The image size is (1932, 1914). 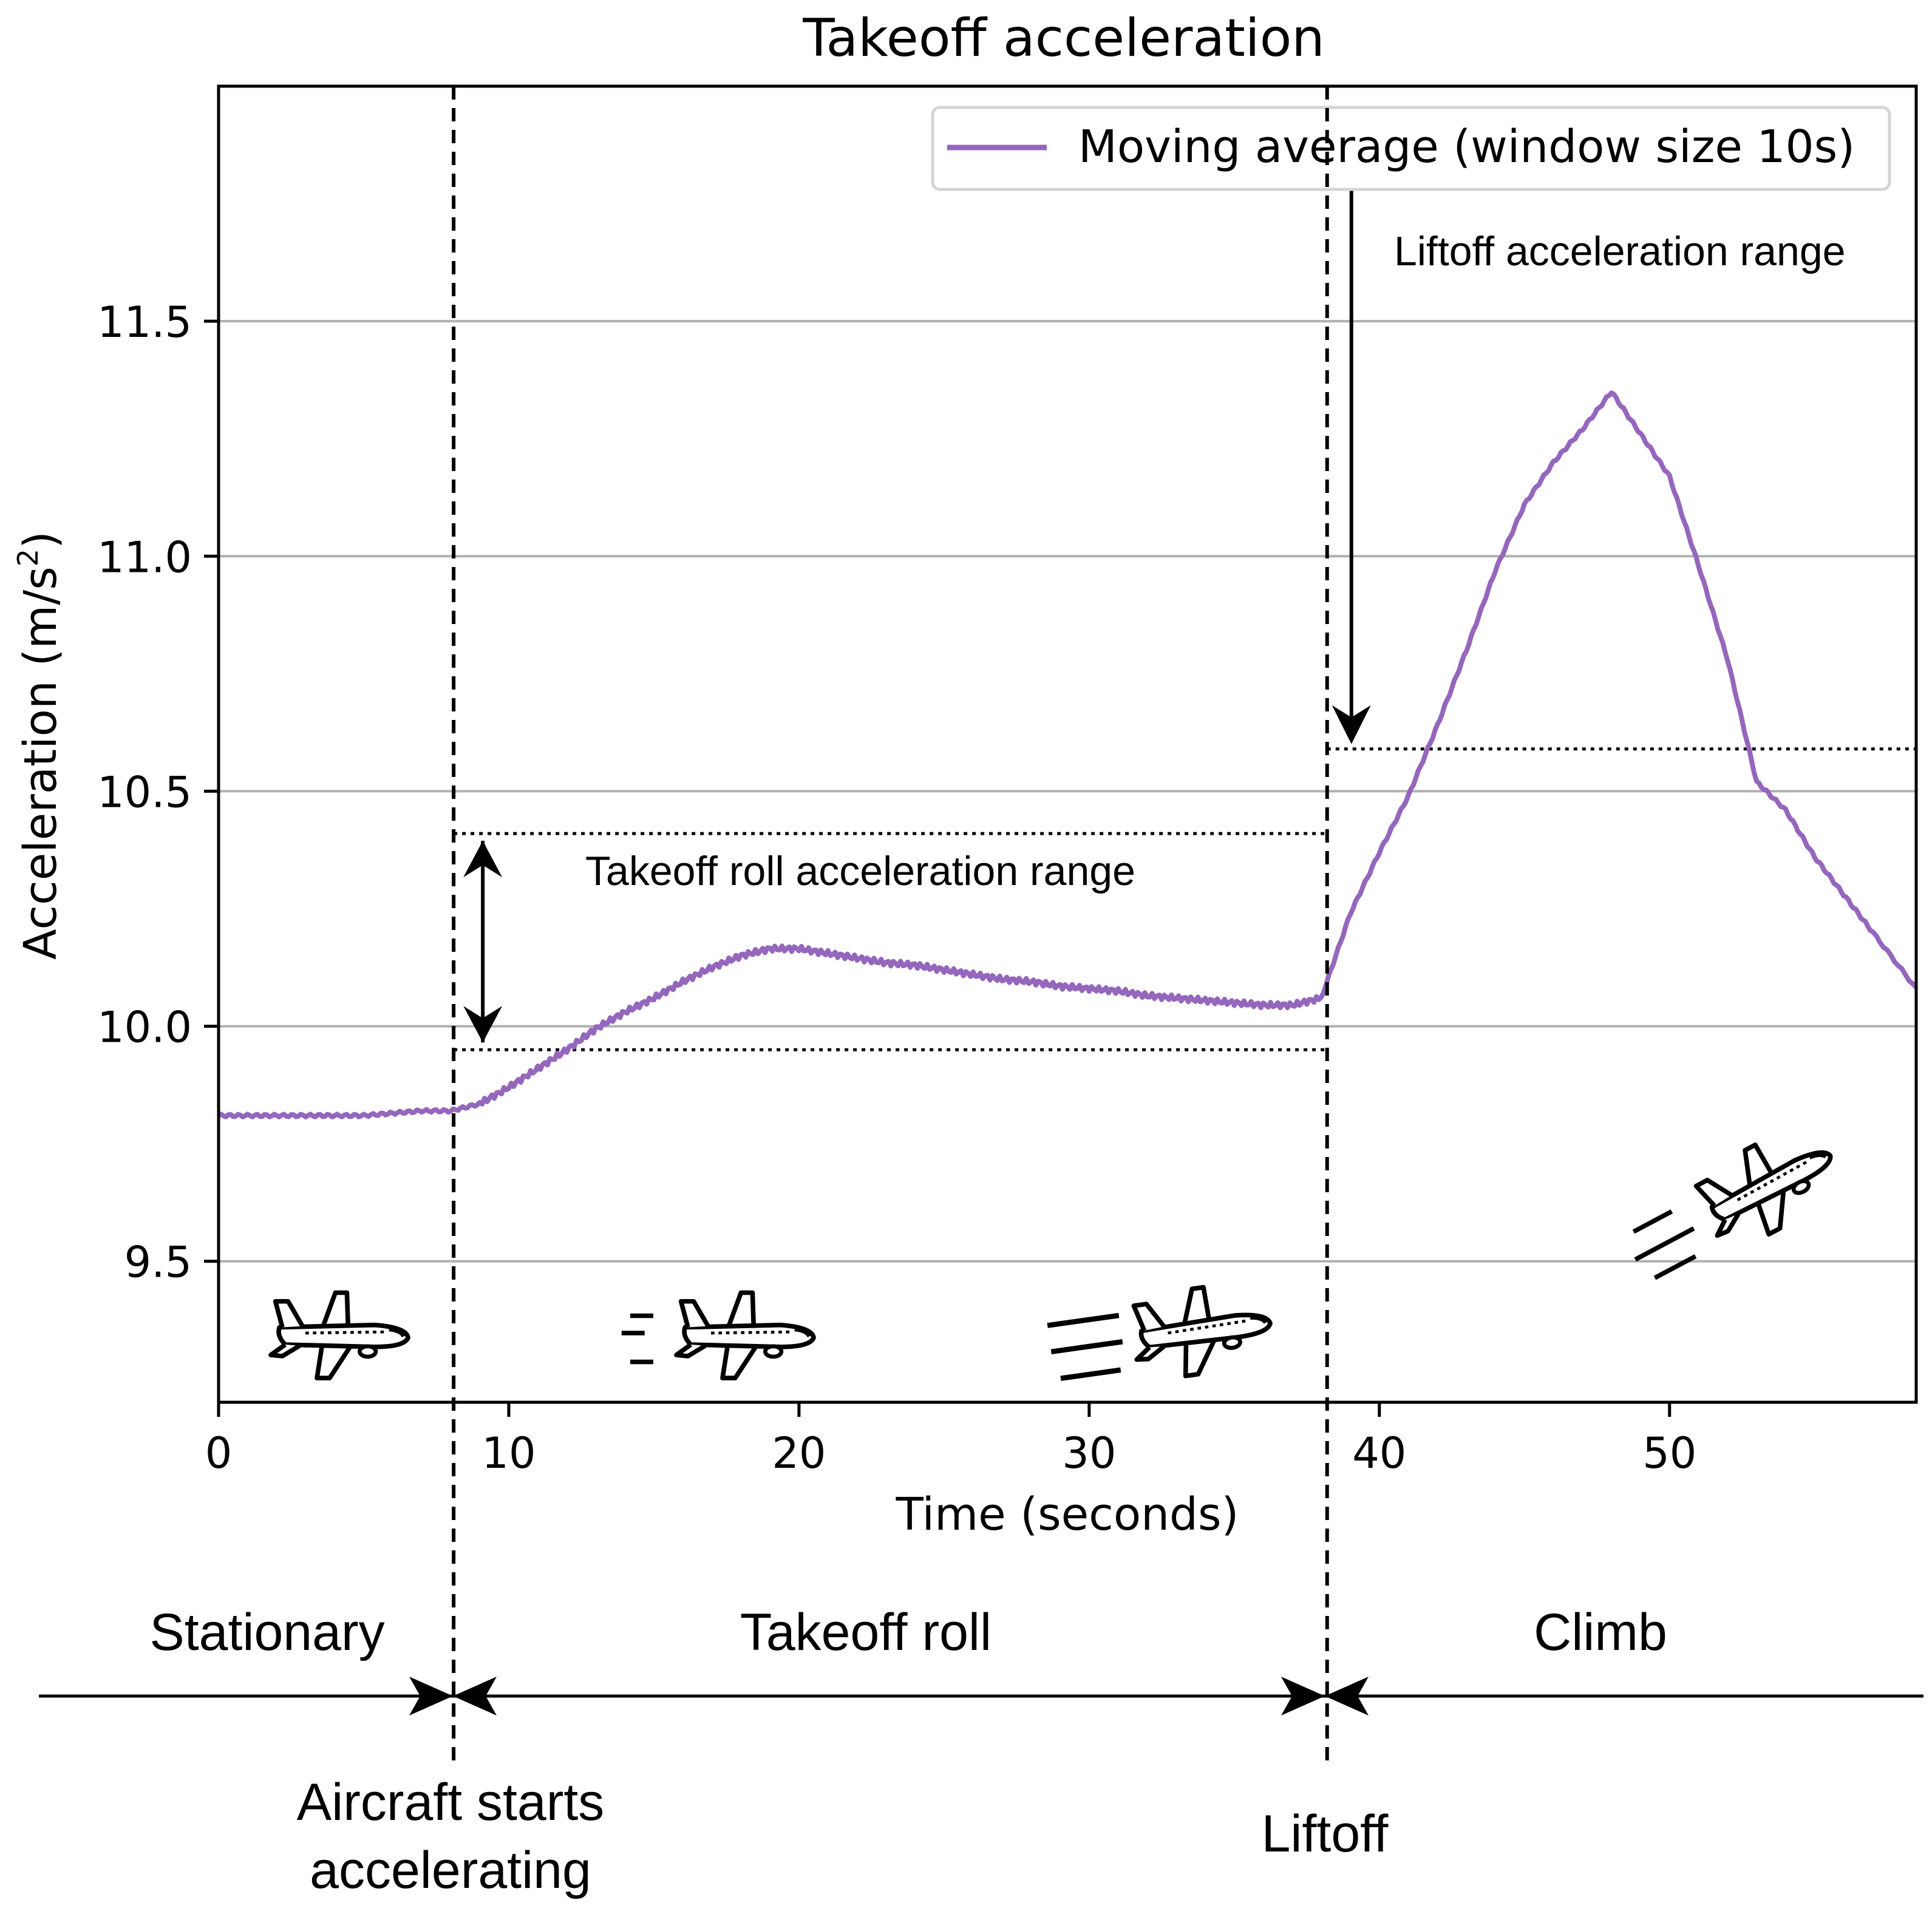 I want to click on legend: Moving average (window size 10s), so click(x=1411, y=148).